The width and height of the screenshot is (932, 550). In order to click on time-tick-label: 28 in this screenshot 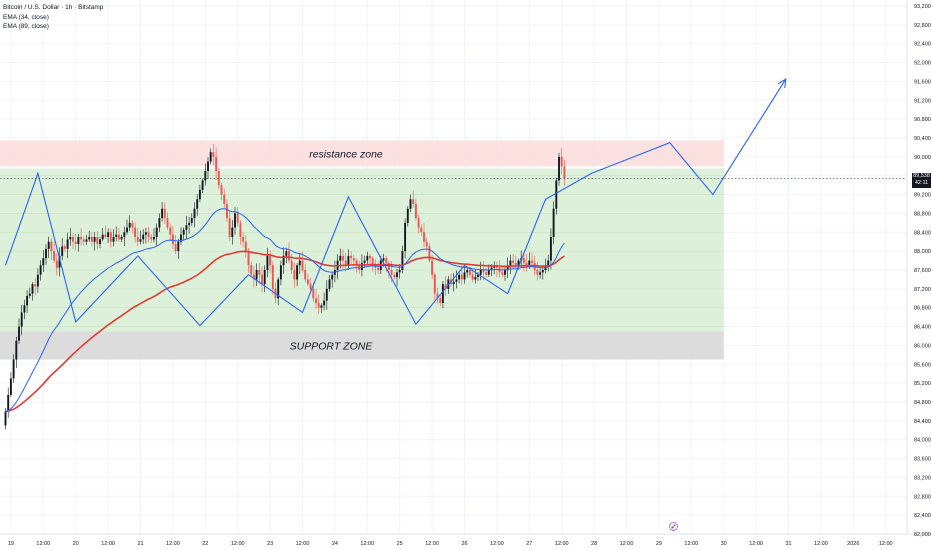, I will do `click(594, 544)`.